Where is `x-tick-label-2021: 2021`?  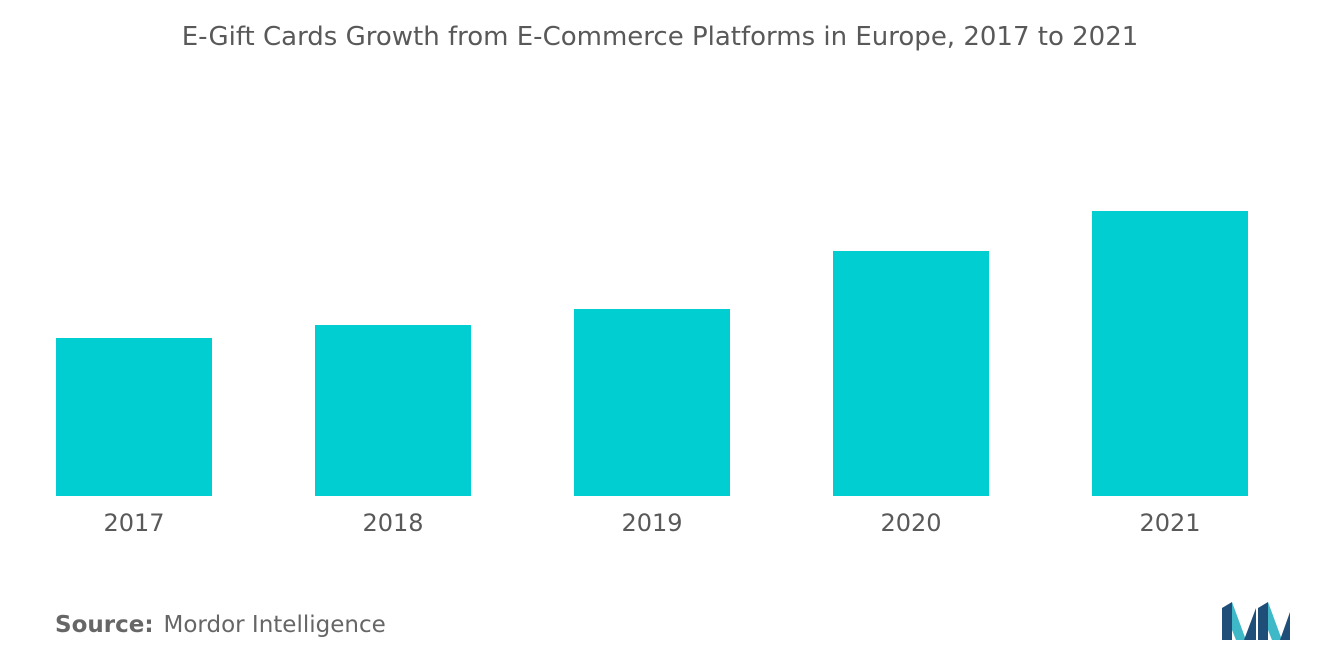
x-tick-label-2021: 2021 is located at coordinates (1169, 523).